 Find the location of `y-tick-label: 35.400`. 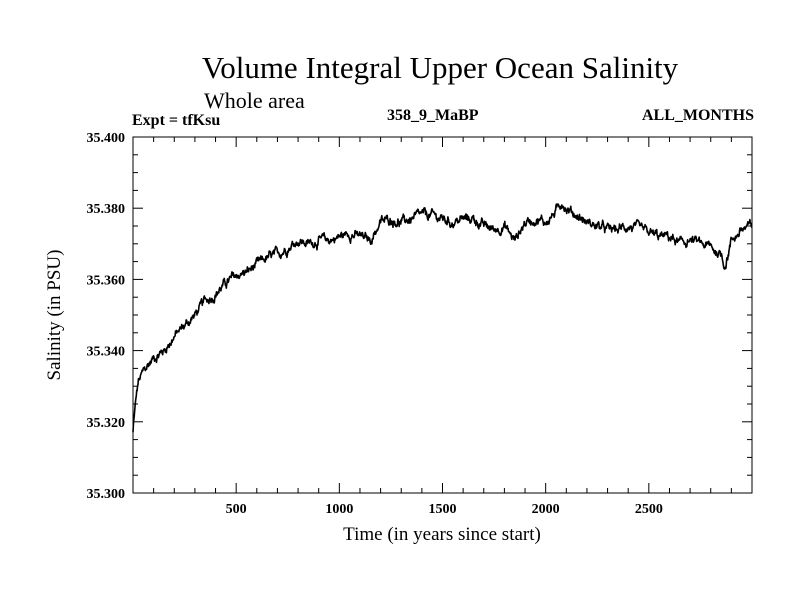

y-tick-label: 35.400 is located at coordinates (106, 138).